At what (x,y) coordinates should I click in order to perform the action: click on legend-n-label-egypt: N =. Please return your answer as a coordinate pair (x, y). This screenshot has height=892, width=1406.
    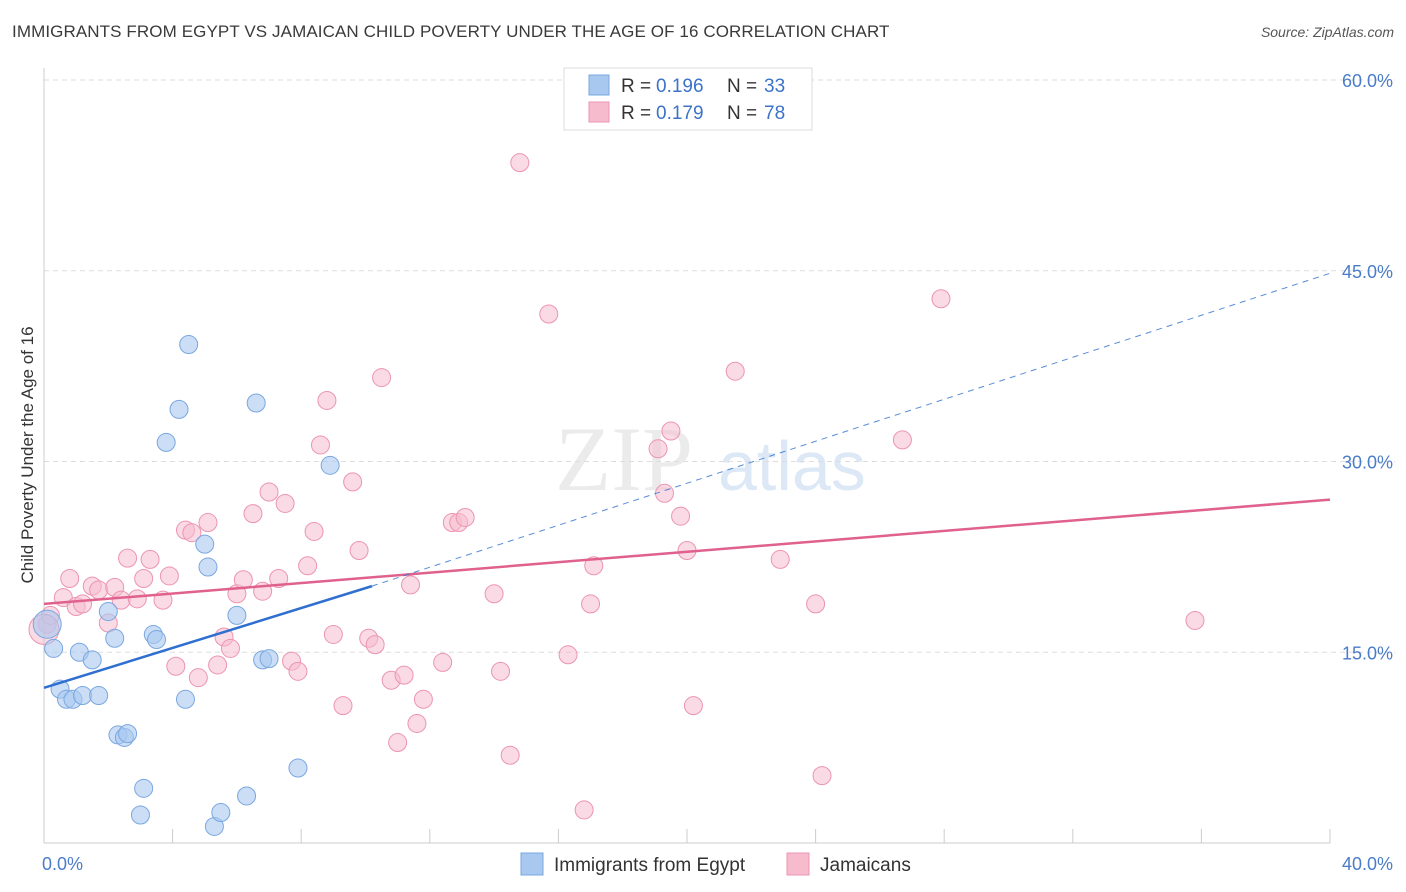
    Looking at the image, I should click on (742, 86).